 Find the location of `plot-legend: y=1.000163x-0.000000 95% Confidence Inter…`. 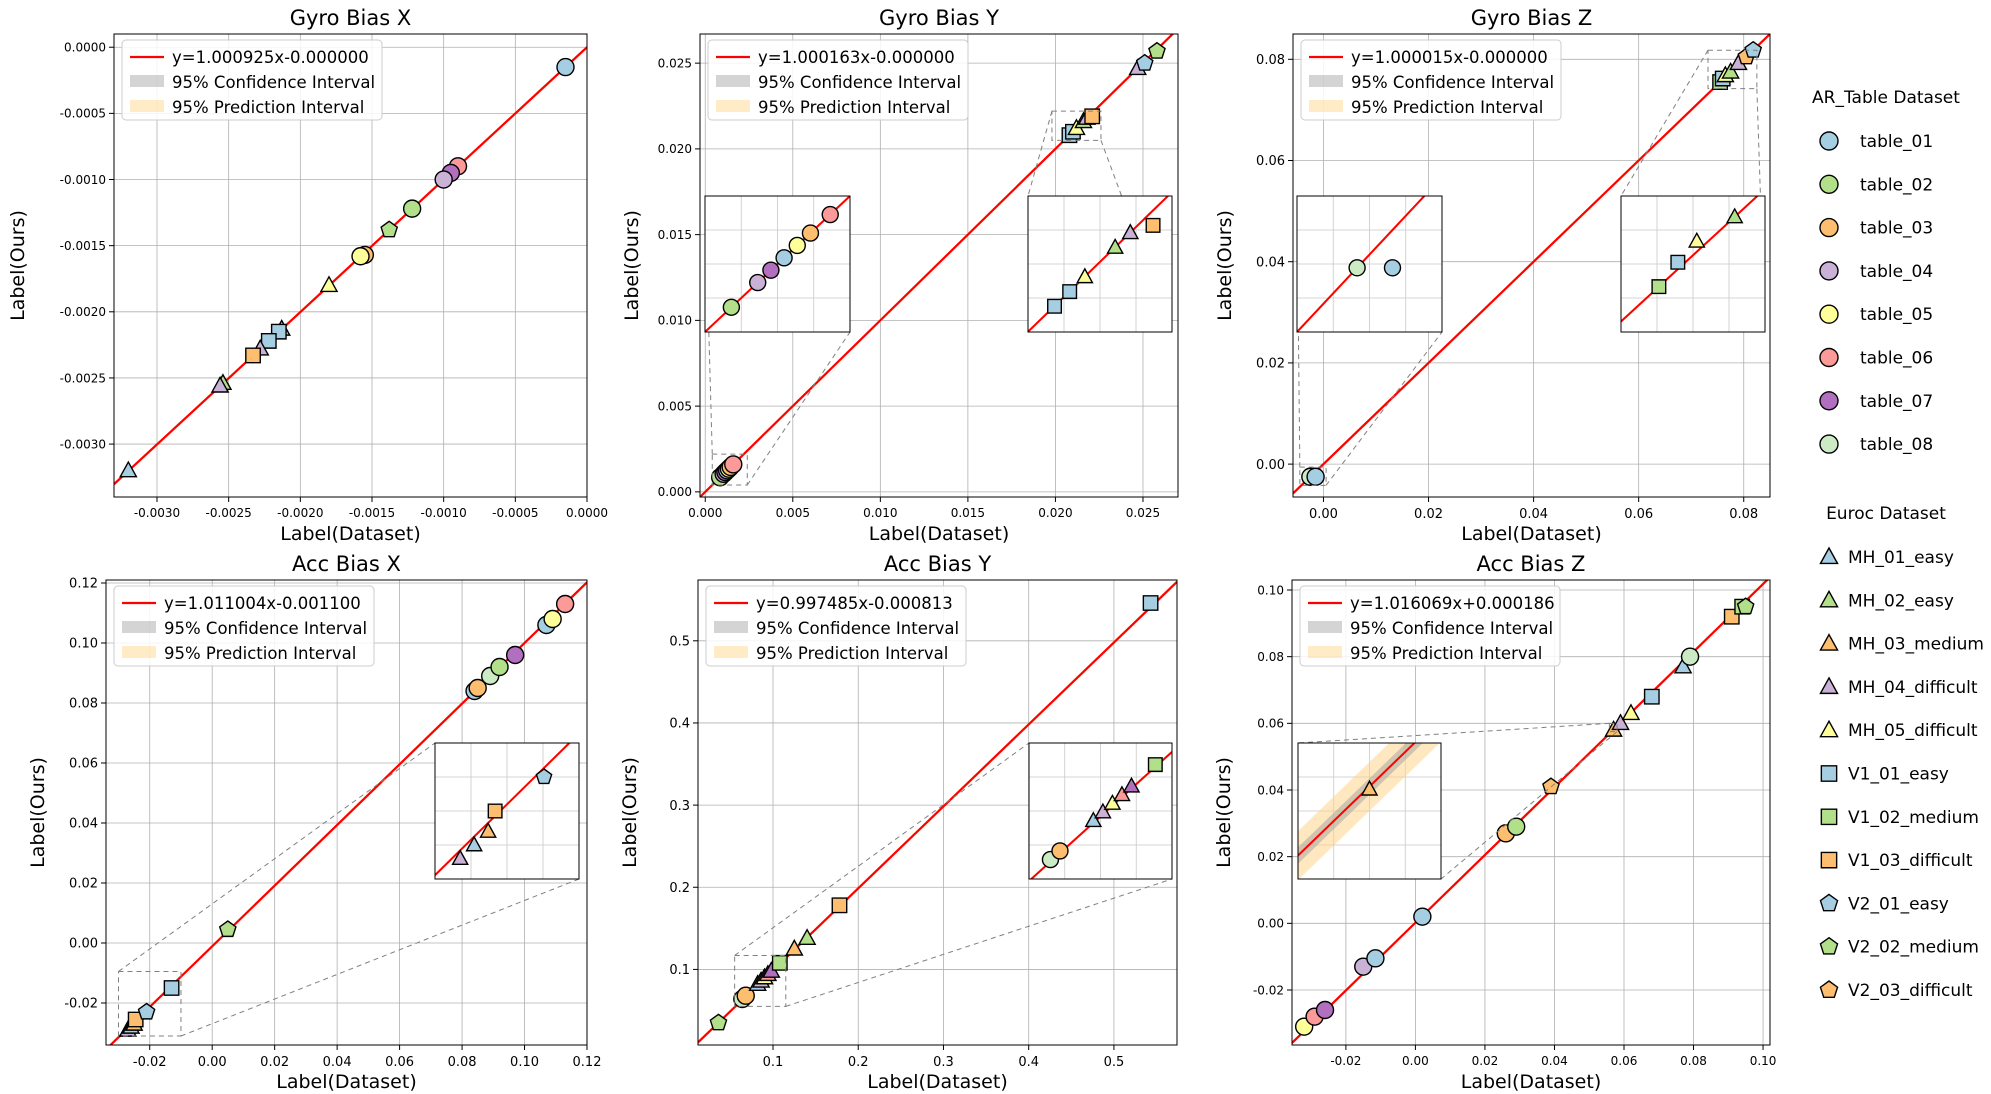

plot-legend: y=1.000163x-0.000000 95% Confidence Inter… is located at coordinates (838, 80).